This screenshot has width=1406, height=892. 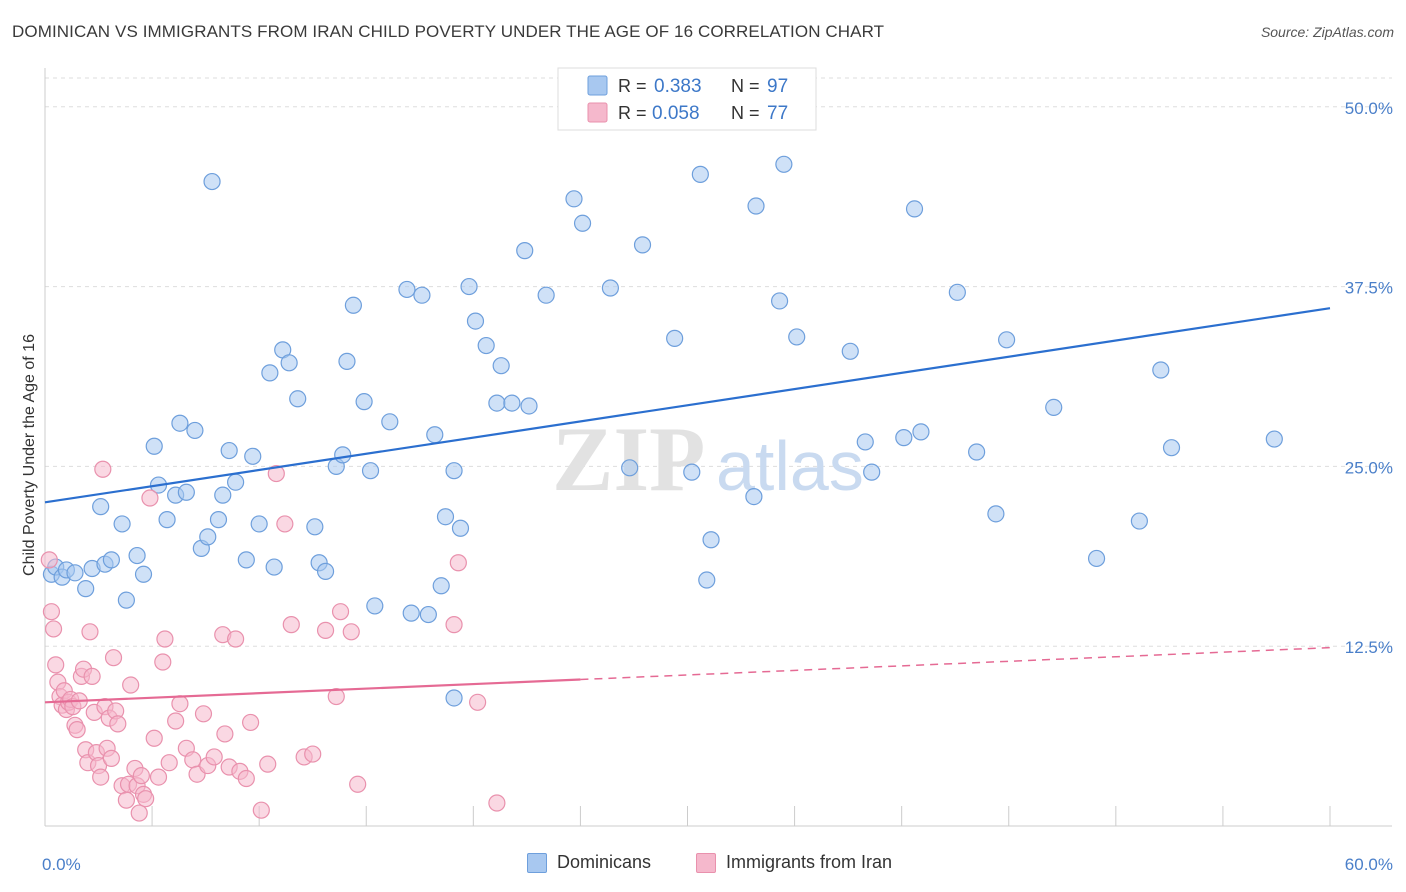 I want to click on watermark-zip: ZIP, so click(x=628, y=459).